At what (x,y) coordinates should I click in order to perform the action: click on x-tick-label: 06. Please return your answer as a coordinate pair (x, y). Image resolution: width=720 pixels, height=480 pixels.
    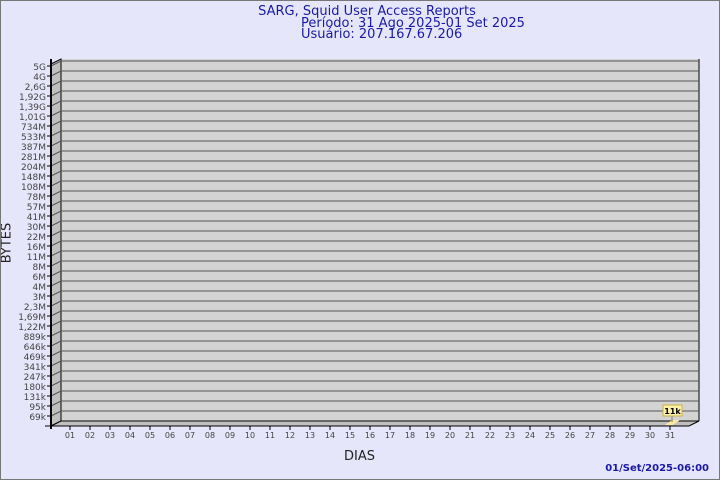
    Looking at the image, I should click on (170, 435).